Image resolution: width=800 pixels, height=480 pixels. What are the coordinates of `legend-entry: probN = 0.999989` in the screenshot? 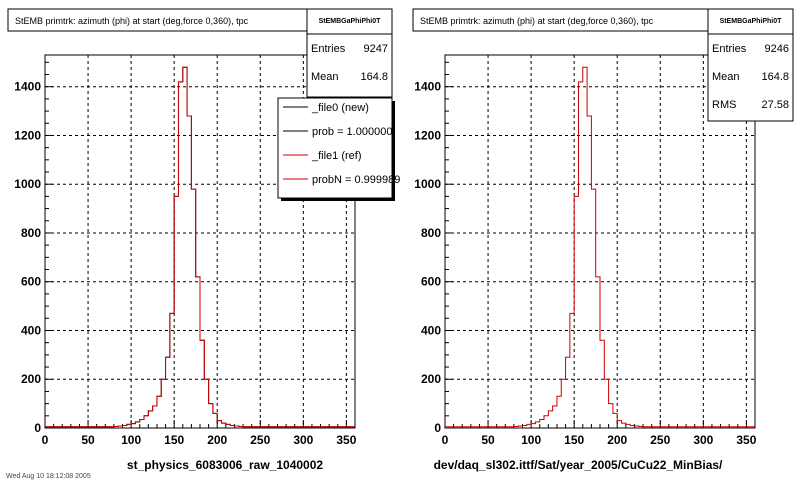 It's located at (356, 180).